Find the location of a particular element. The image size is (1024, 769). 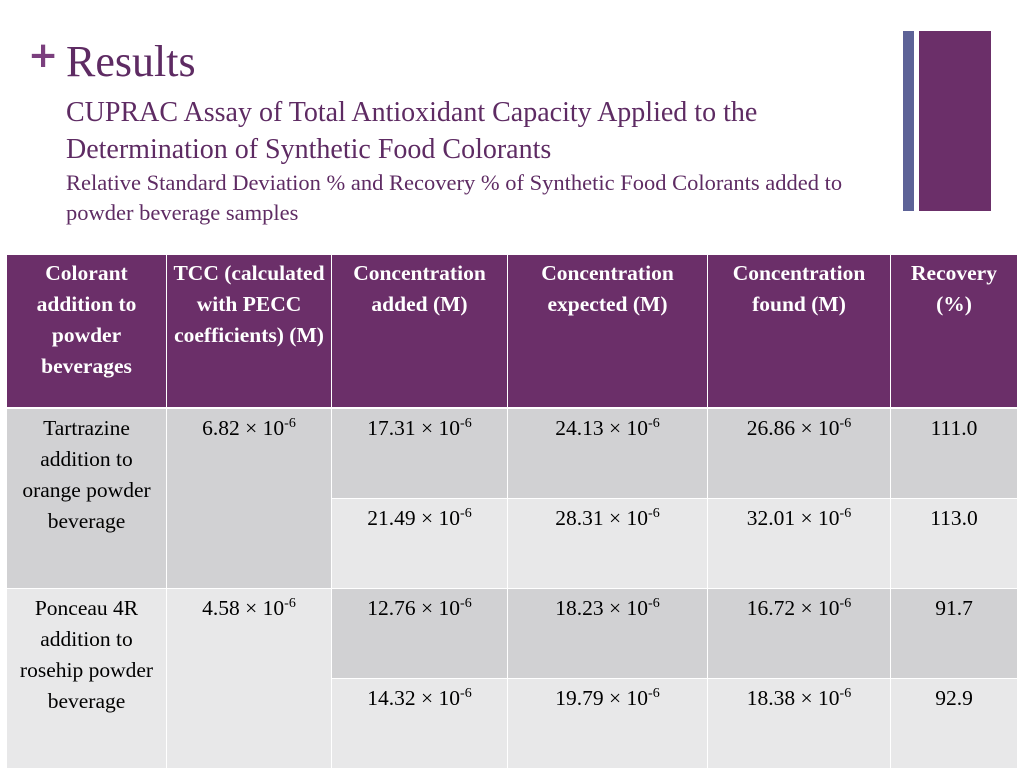

recovery-cell: 92.9 is located at coordinates (954, 723).